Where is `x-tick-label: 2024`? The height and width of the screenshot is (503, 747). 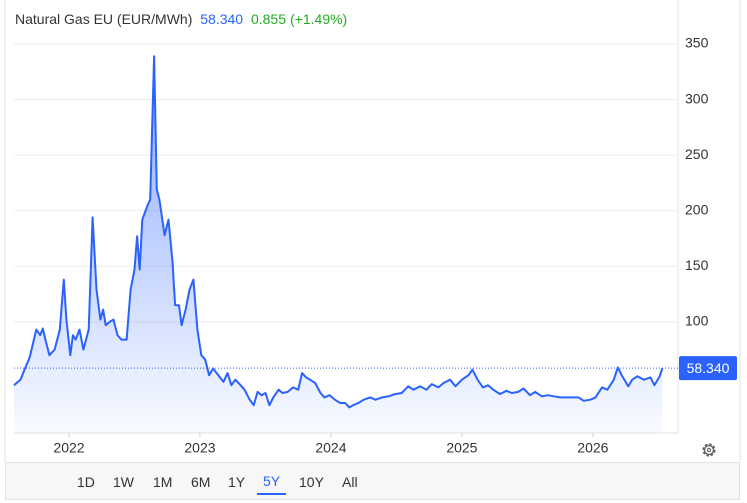
x-tick-label: 2024 is located at coordinates (330, 448).